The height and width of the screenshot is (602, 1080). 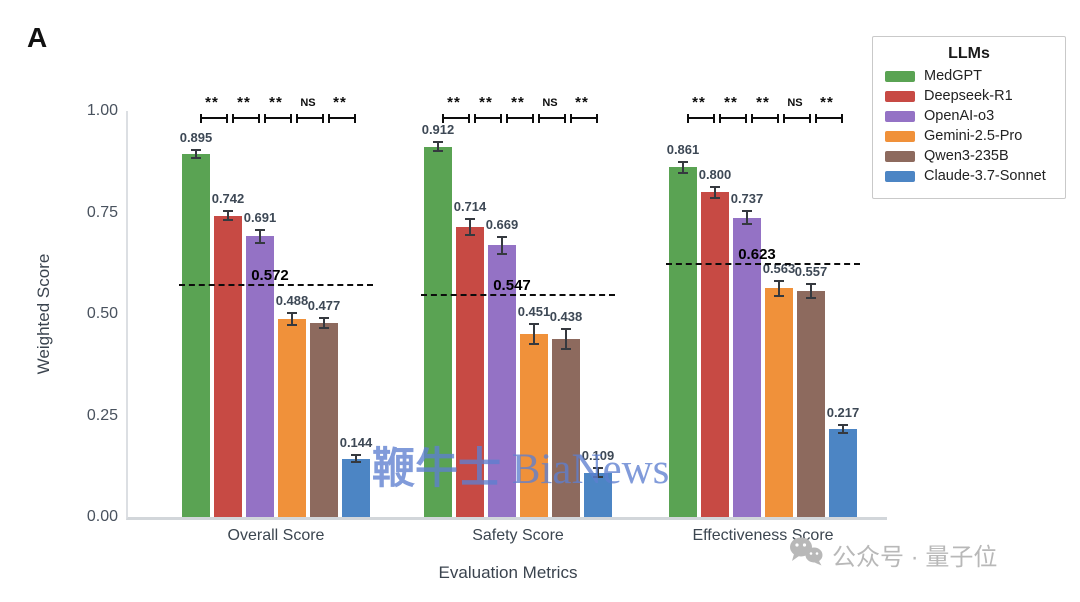 I want to click on threshold-value-label: 0.547, so click(x=512, y=285).